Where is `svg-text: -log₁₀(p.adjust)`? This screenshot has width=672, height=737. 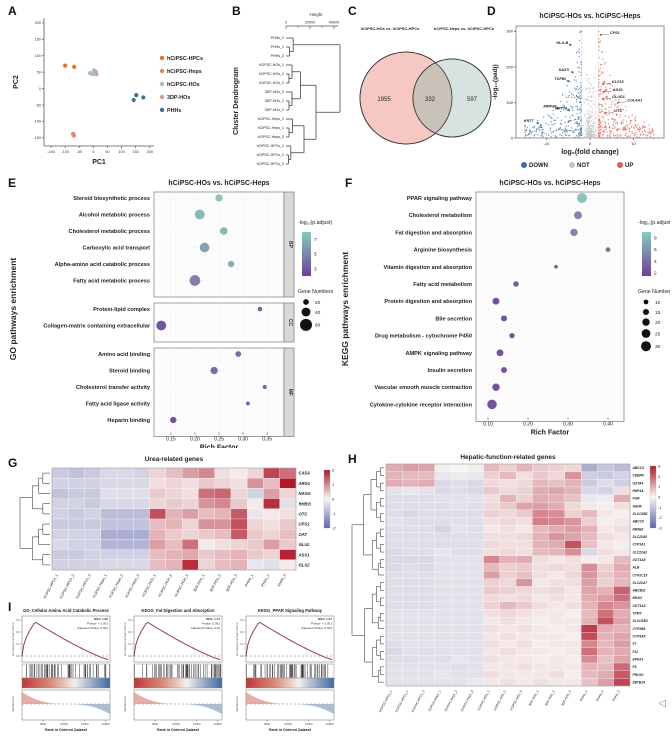
svg-text: -log₁₀(p.adjust) is located at coordinates (315, 223).